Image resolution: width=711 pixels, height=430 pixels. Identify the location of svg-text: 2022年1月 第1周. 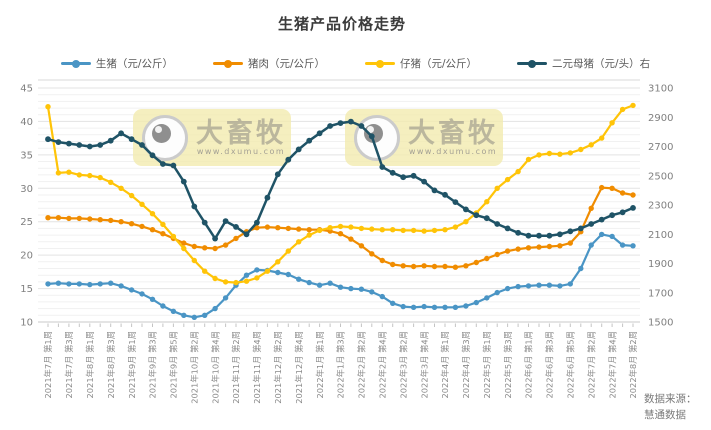
(320, 365).